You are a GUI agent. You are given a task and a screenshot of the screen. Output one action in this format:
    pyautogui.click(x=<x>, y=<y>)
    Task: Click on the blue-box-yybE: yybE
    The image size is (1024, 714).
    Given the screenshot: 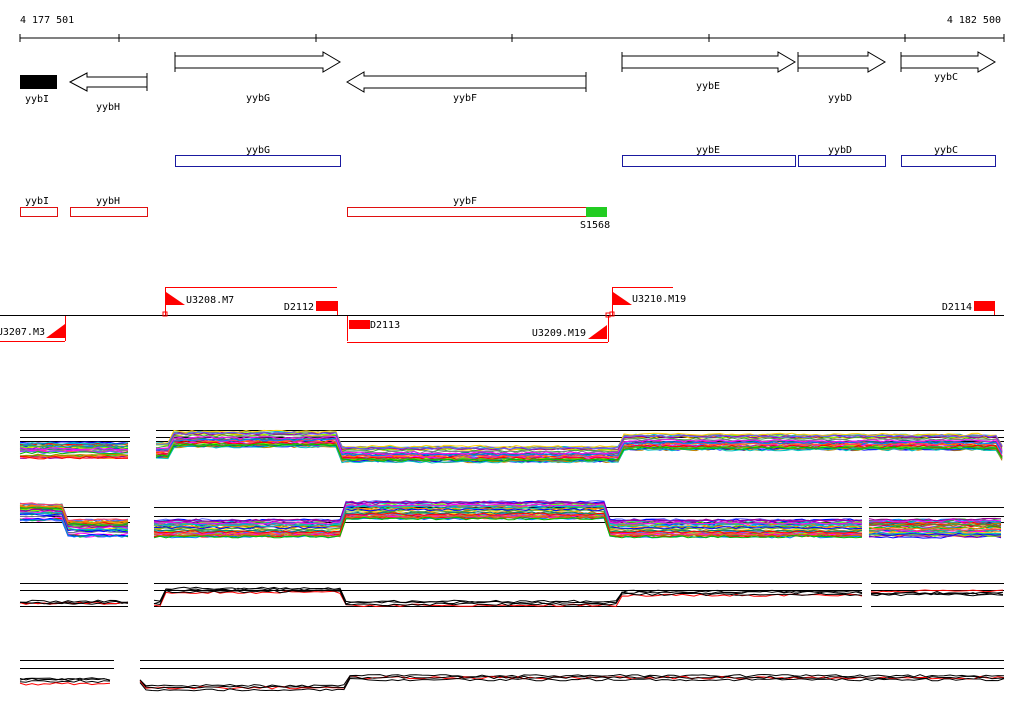 What is the action you would take?
    pyautogui.click(x=709, y=156)
    